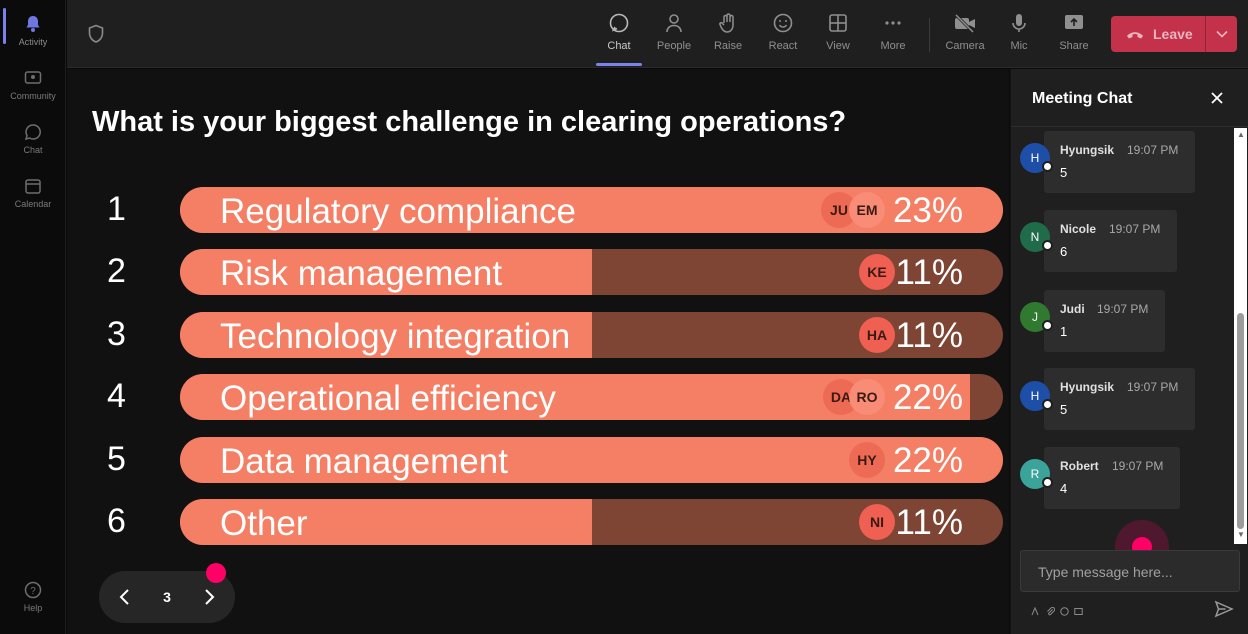 This screenshot has height=634, width=1248. I want to click on avatar: J, so click(1036, 317).